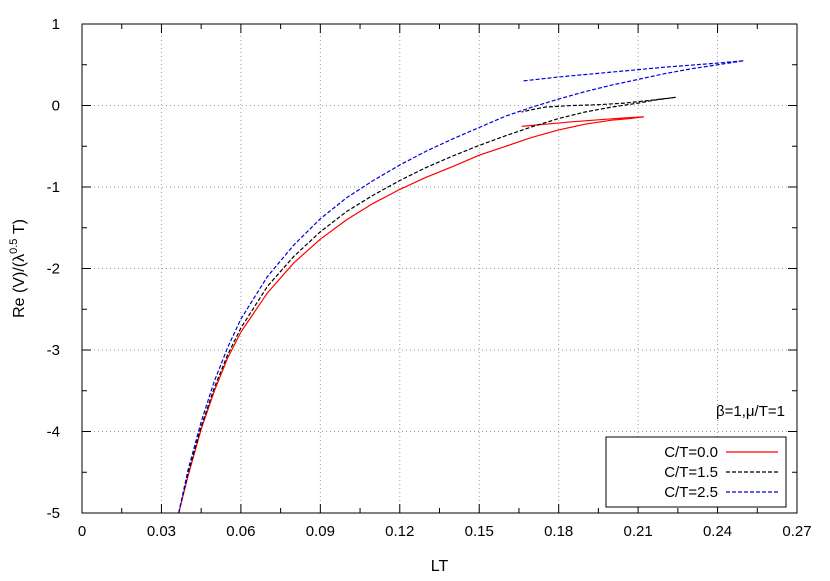  What do you see at coordinates (440, 566) in the screenshot?
I see `x-axis-label: LT` at bounding box center [440, 566].